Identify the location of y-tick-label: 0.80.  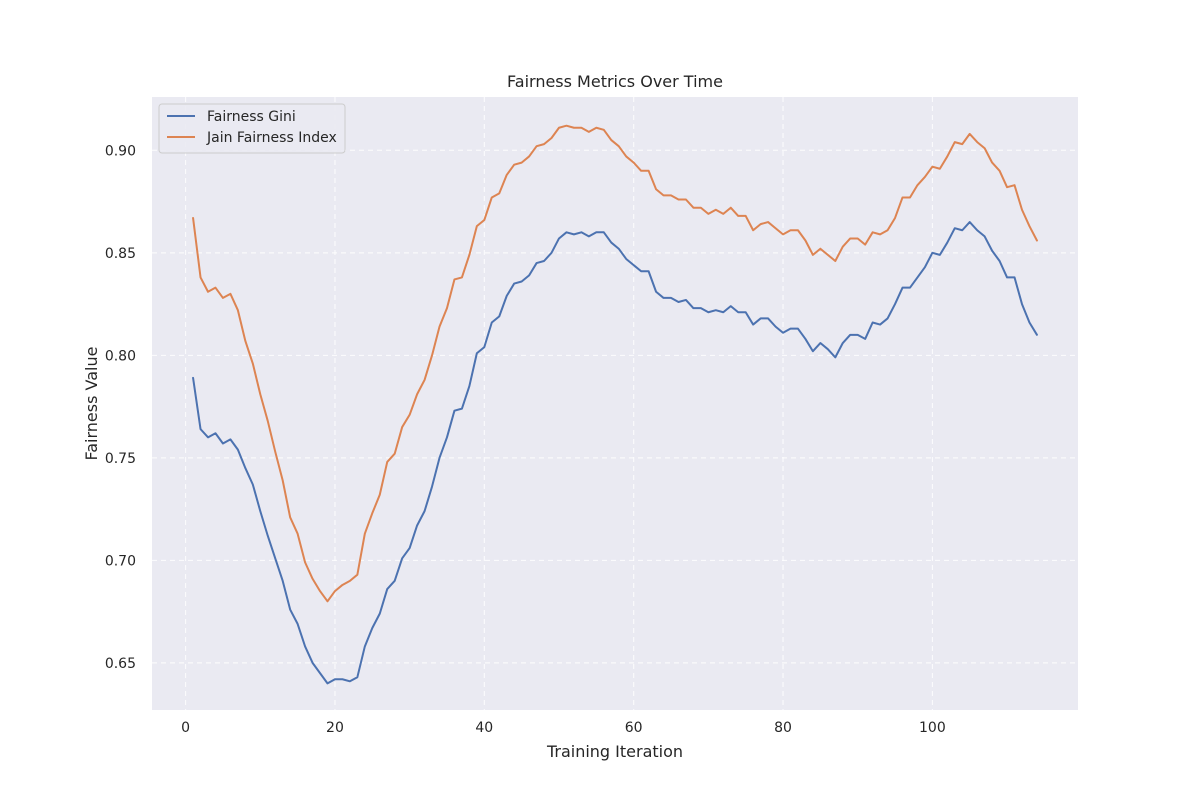
(120, 356).